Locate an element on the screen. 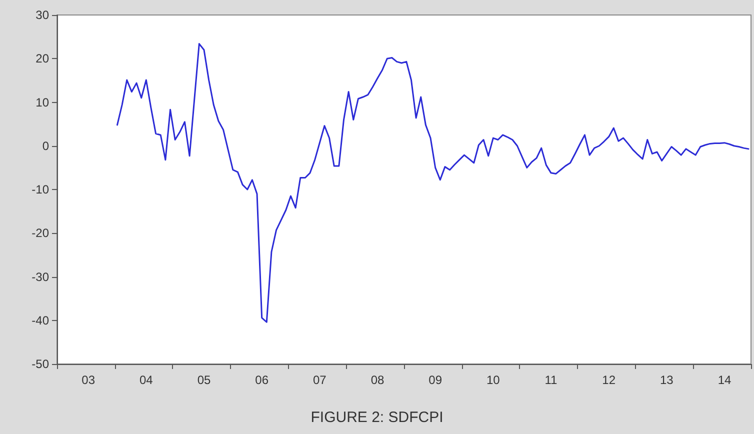 Image resolution: width=754 pixels, height=434 pixels. x-tick-label: 08 is located at coordinates (377, 380).